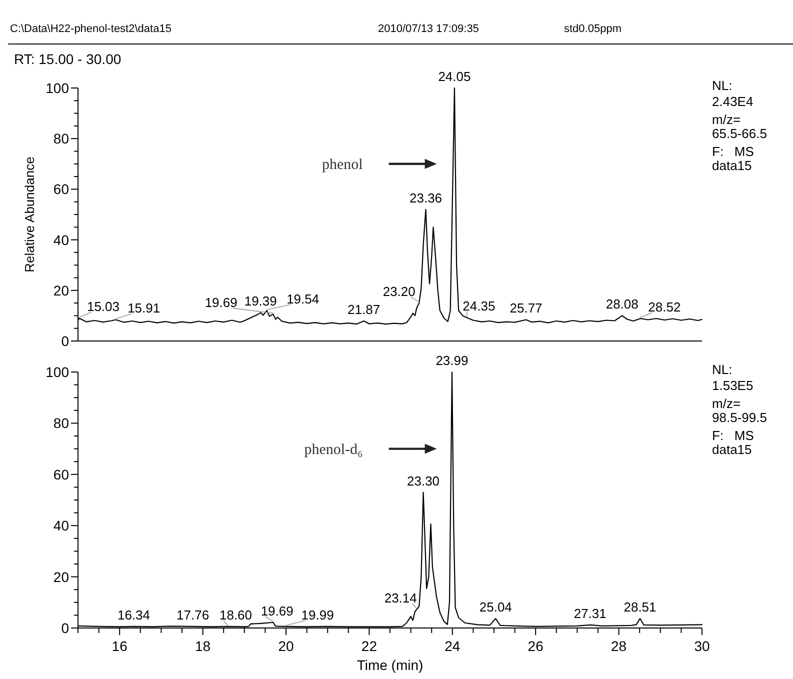  Describe the element at coordinates (495, 607) in the screenshot. I see `annotation: 25.04` at that location.